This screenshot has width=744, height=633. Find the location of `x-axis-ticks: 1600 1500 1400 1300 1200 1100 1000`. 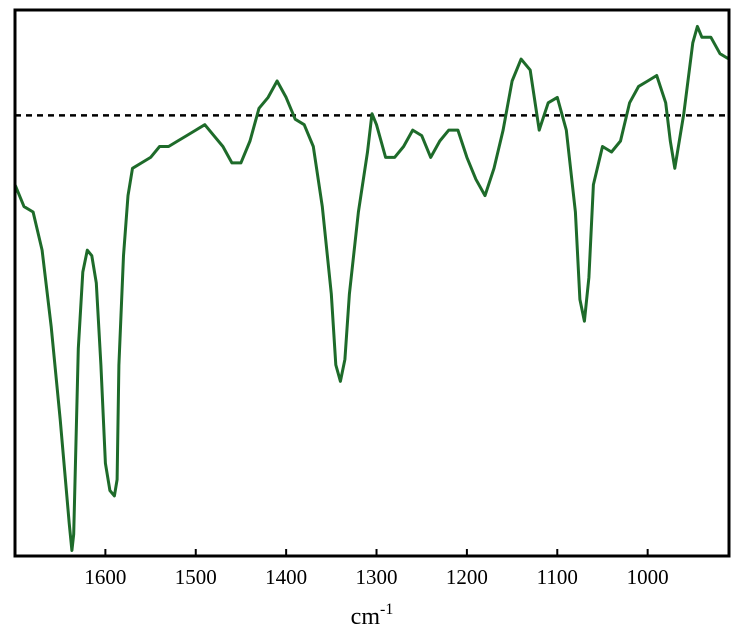

x-axis-ticks: 1600 1500 1400 1300 1200 1100 1000 is located at coordinates (376, 569).